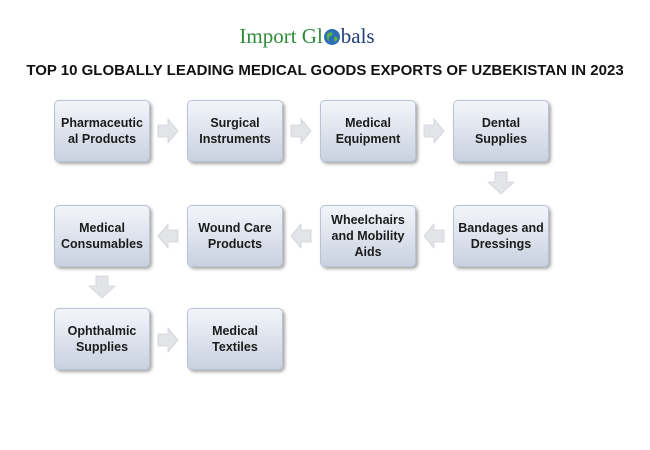 The height and width of the screenshot is (450, 650). Describe the element at coordinates (102, 236) in the screenshot. I see `node: Medical Consumables` at that location.